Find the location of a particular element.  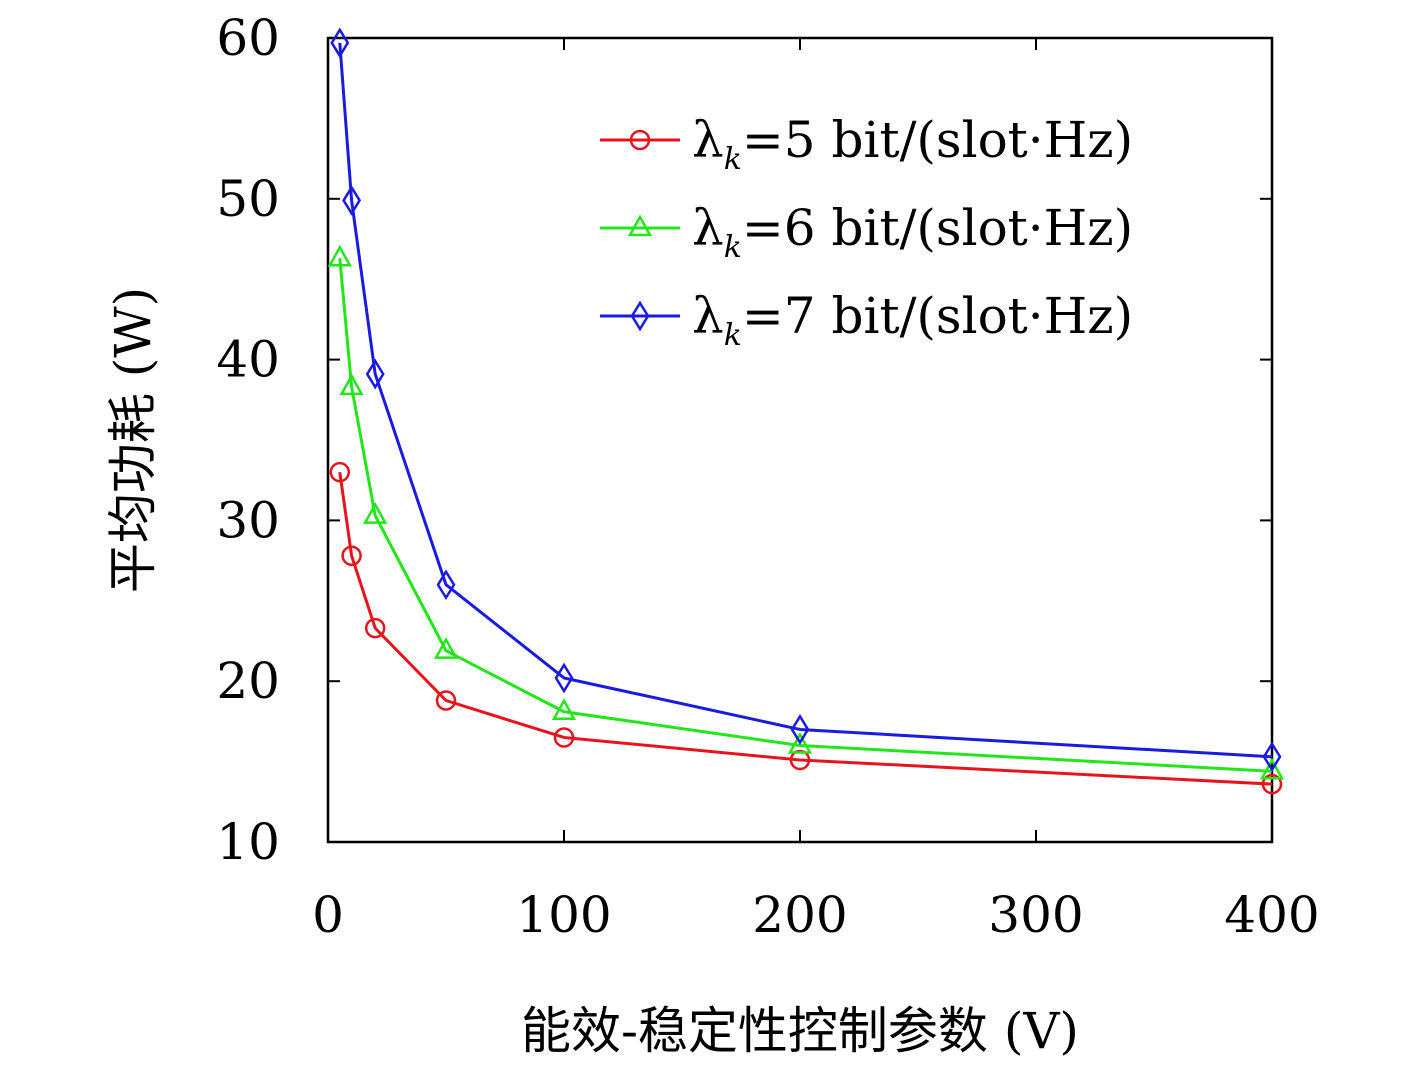

legend-entry-1: λk=5 bit/(slot·Hz) is located at coordinates (866, 144).